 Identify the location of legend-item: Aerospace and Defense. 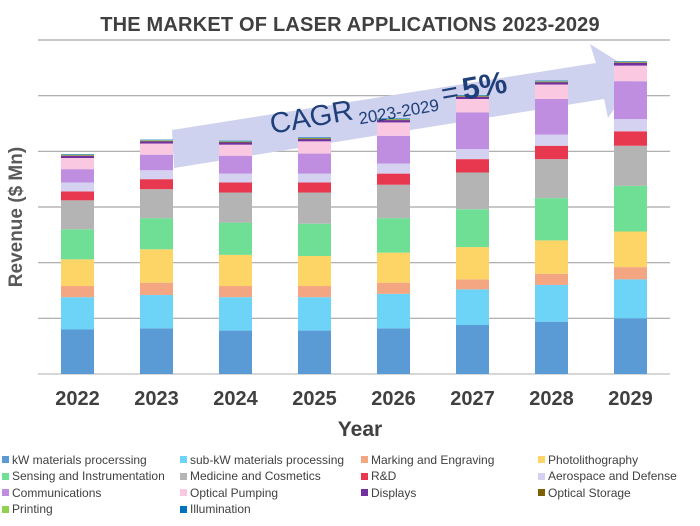
(618, 477).